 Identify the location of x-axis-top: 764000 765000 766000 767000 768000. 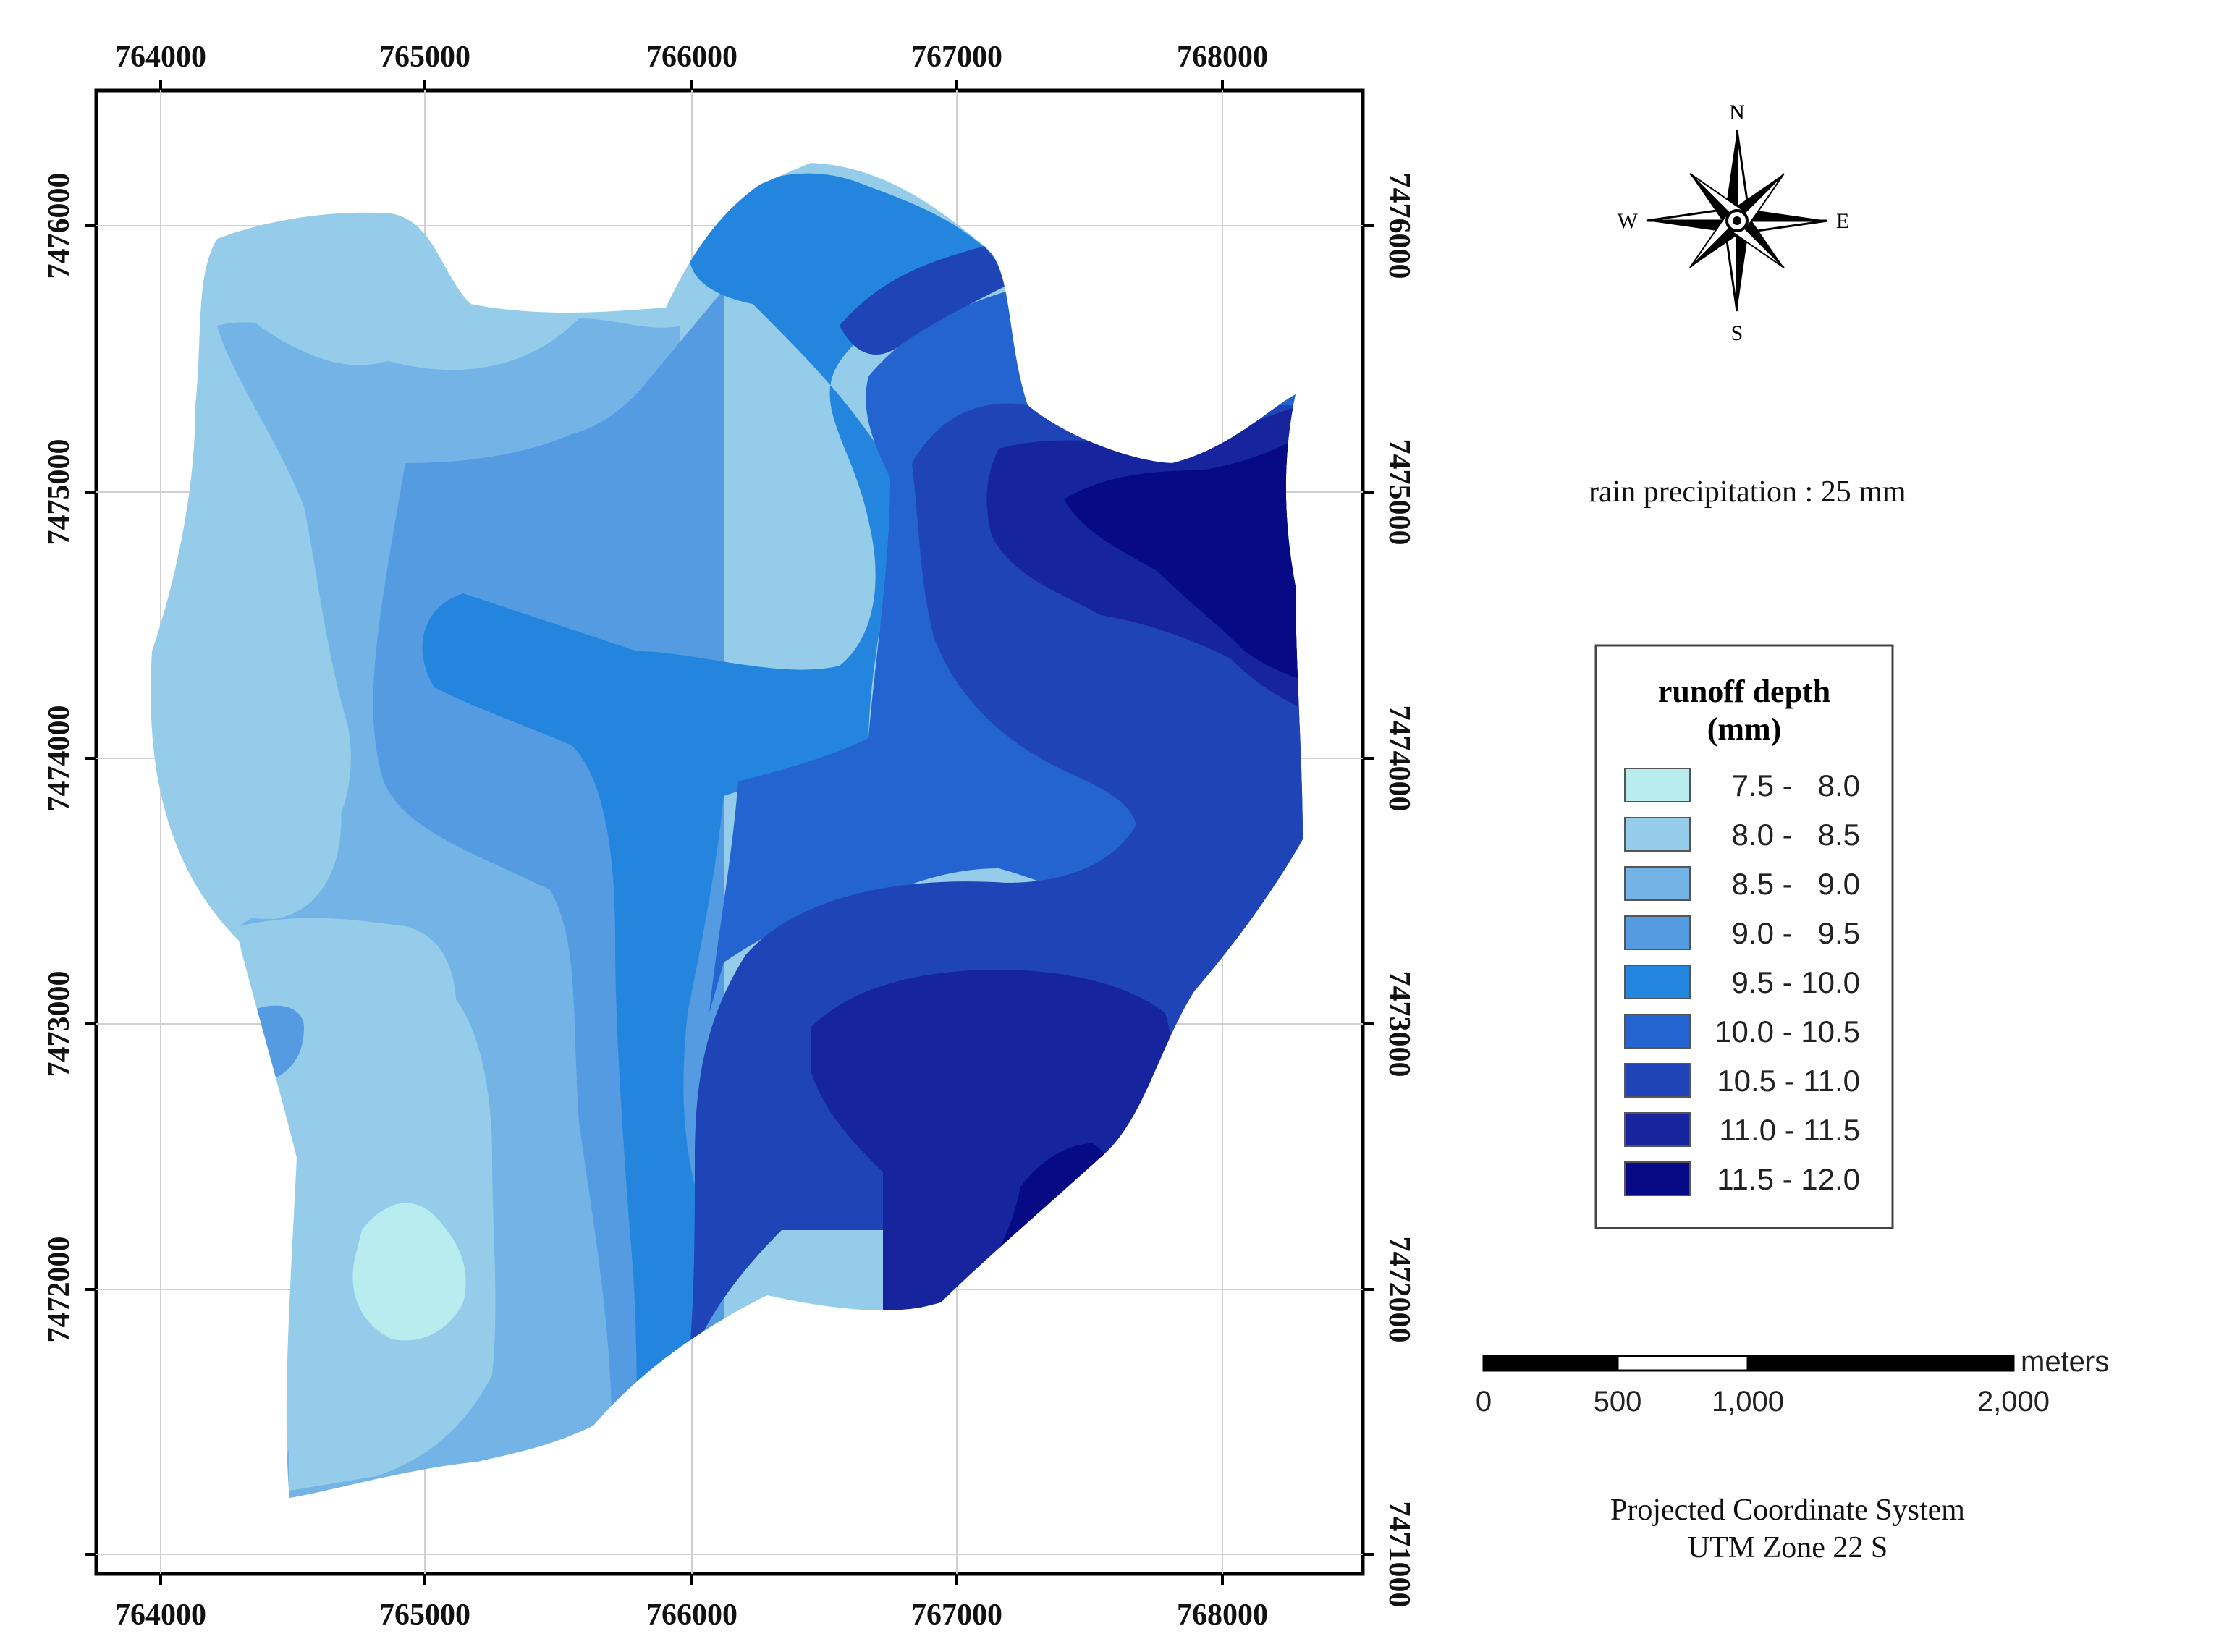
(691, 57).